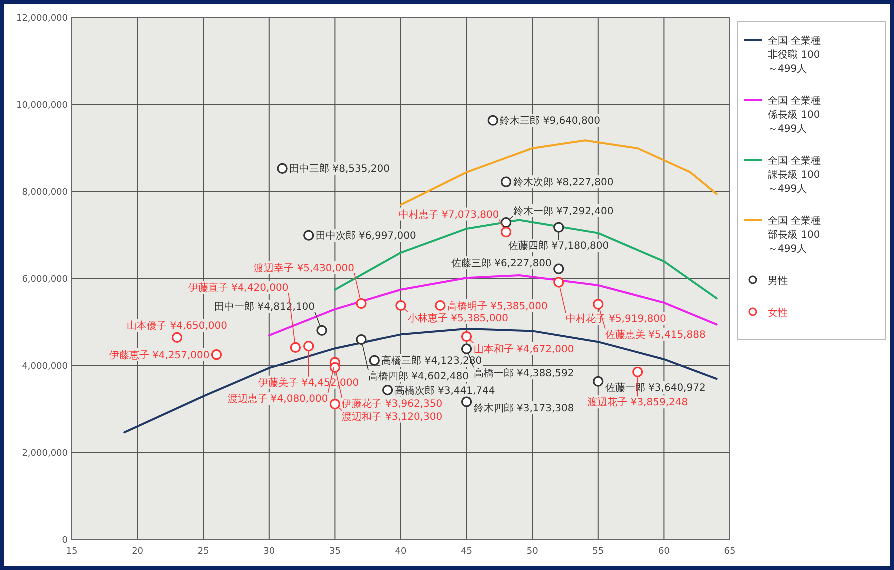  I want to click on annotation: 伊藤直子 ¥4,420,000, so click(238, 288).